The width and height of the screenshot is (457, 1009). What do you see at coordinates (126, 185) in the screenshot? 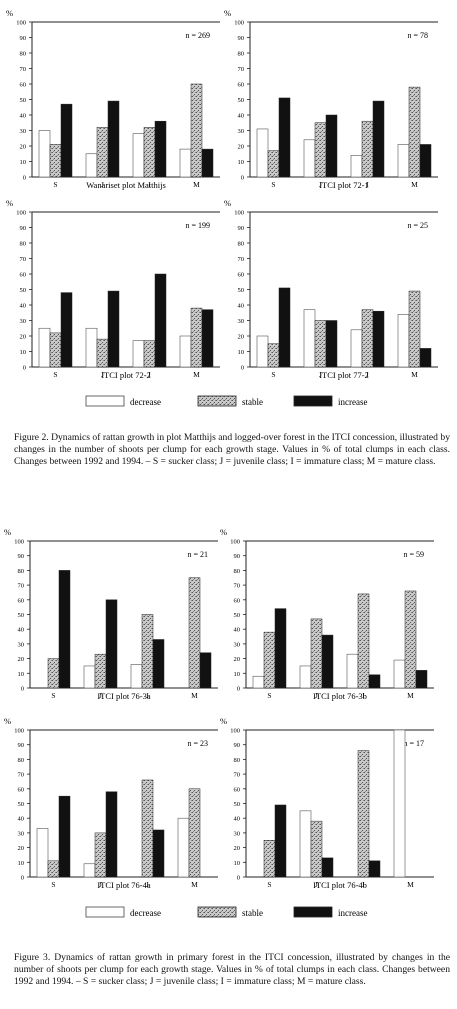
I see `plot-title: Wanariset plot Matthijs` at bounding box center [126, 185].